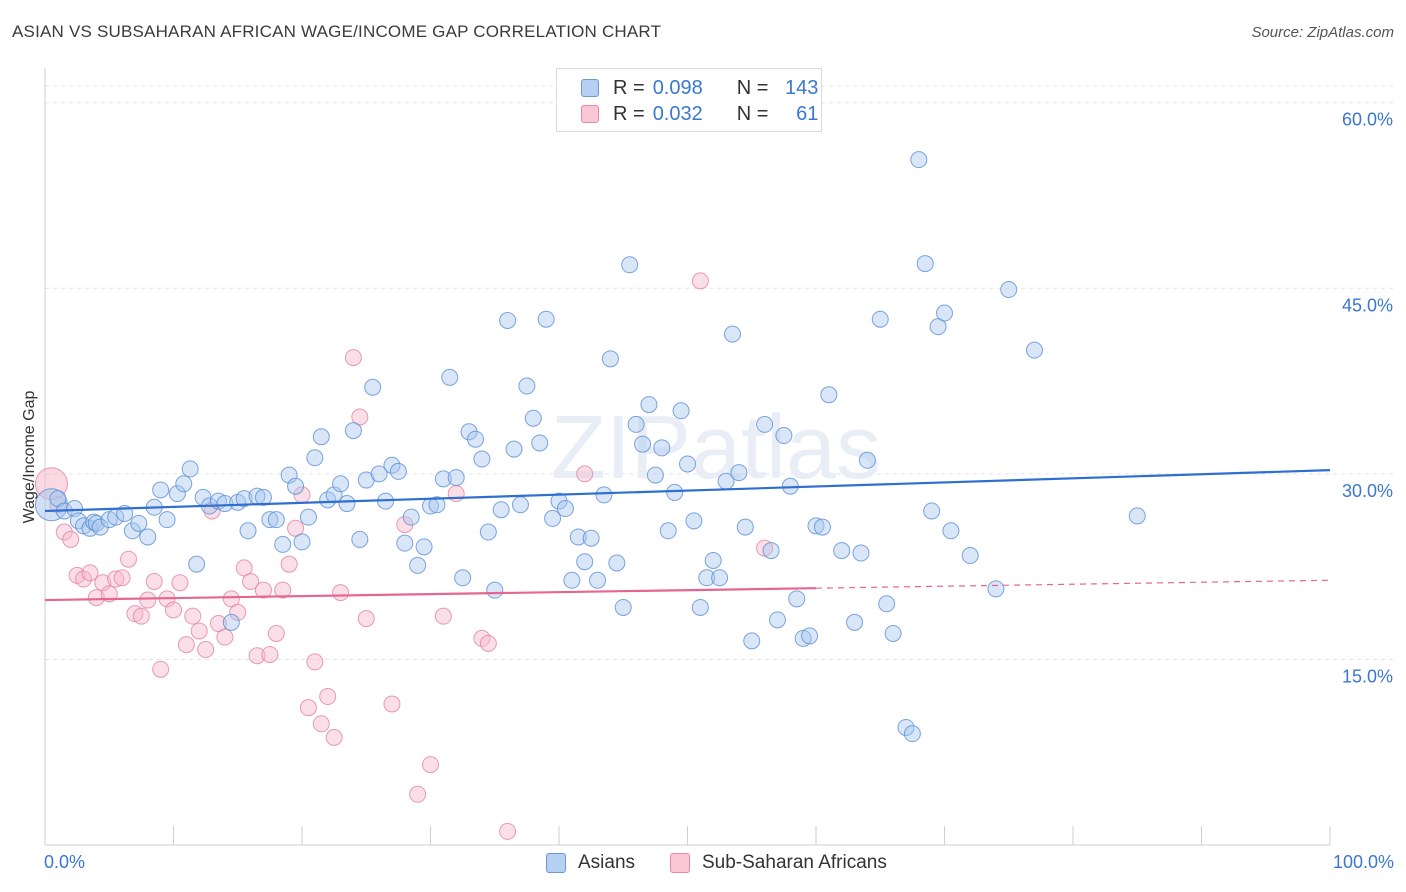 The height and width of the screenshot is (892, 1406). What do you see at coordinates (590, 88) in the screenshot?
I see `asians-swatch` at bounding box center [590, 88].